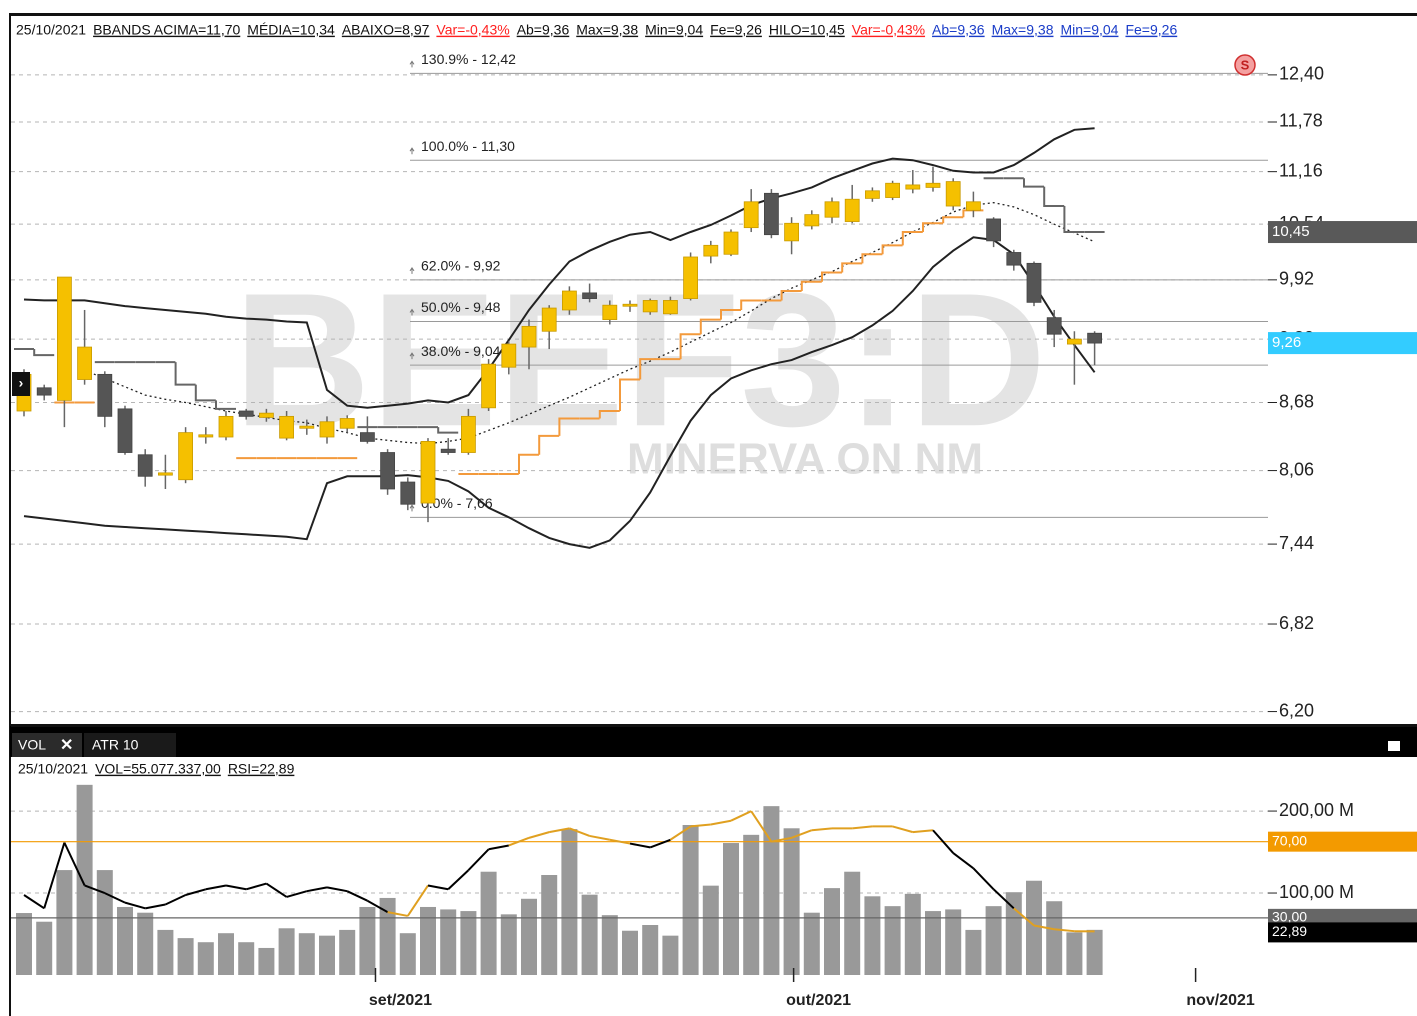  What do you see at coordinates (261, 769) in the screenshot?
I see `lower-info-item: RSI=22,89` at bounding box center [261, 769].